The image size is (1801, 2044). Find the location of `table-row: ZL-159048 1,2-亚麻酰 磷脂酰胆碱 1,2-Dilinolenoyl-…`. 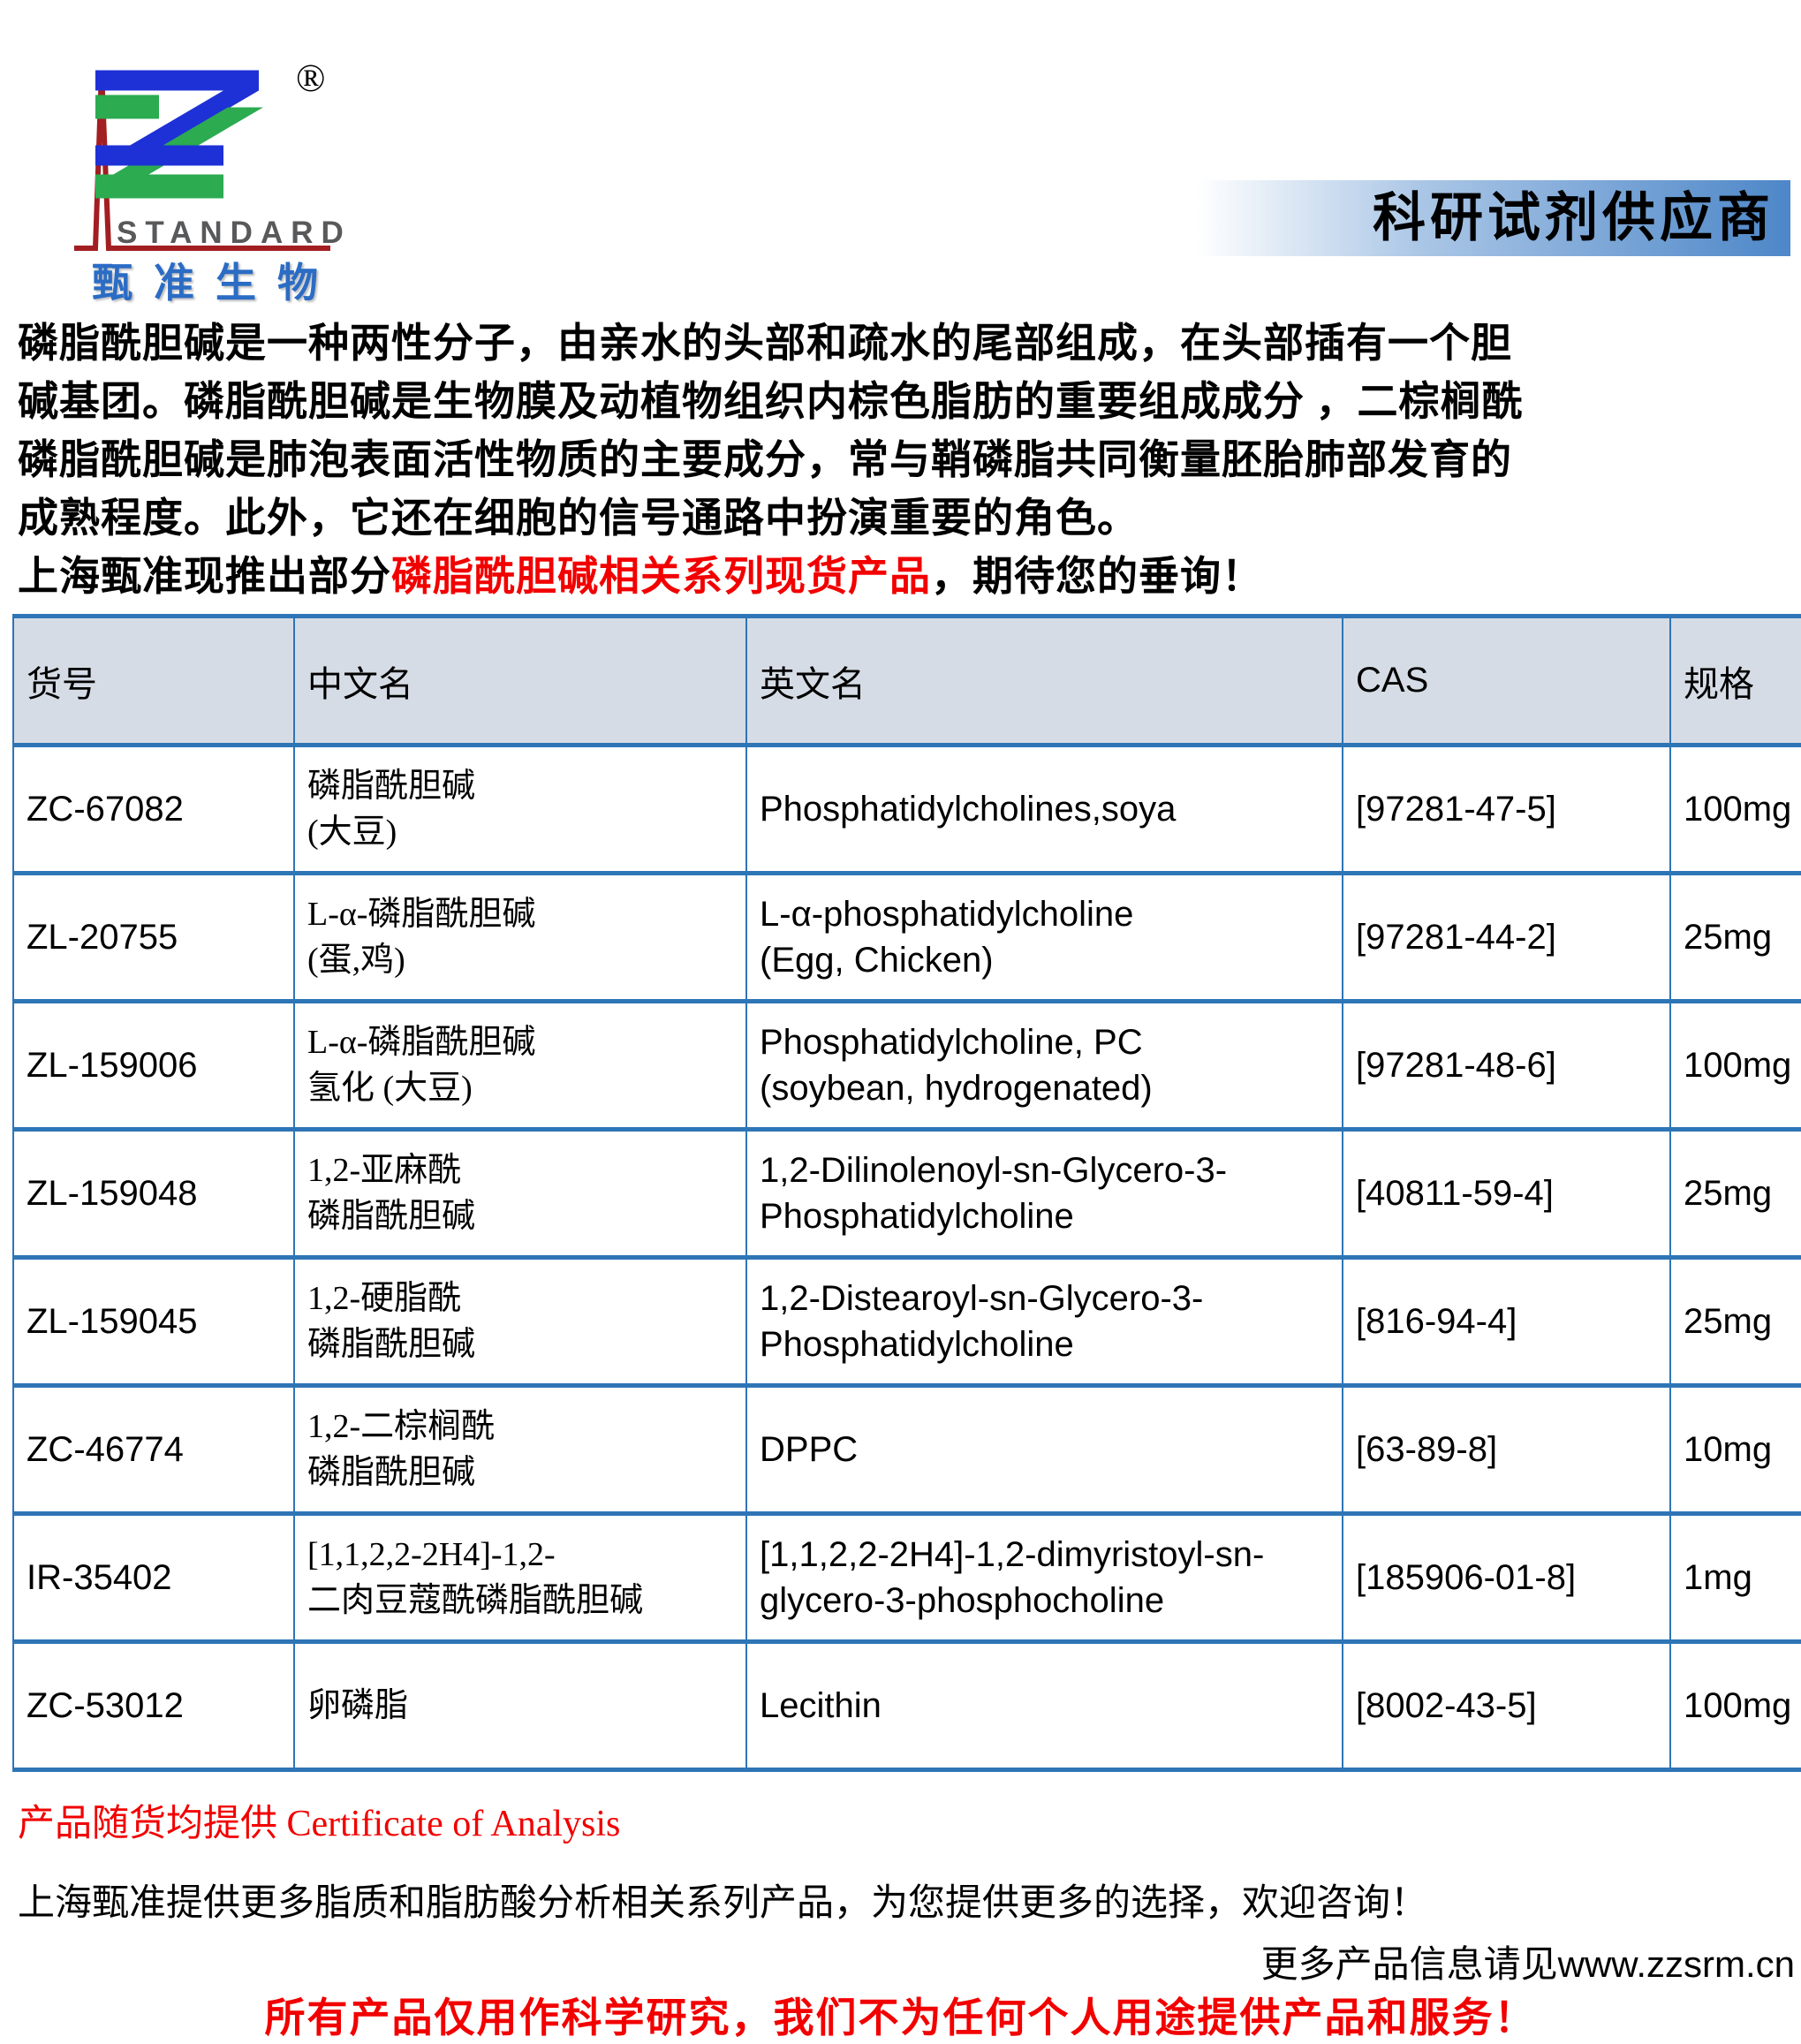

table-row: ZL-159048 1,2-亚麻酰 磷脂酰胆碱 1,2-Dilinolenoyl-… is located at coordinates (906, 1193).